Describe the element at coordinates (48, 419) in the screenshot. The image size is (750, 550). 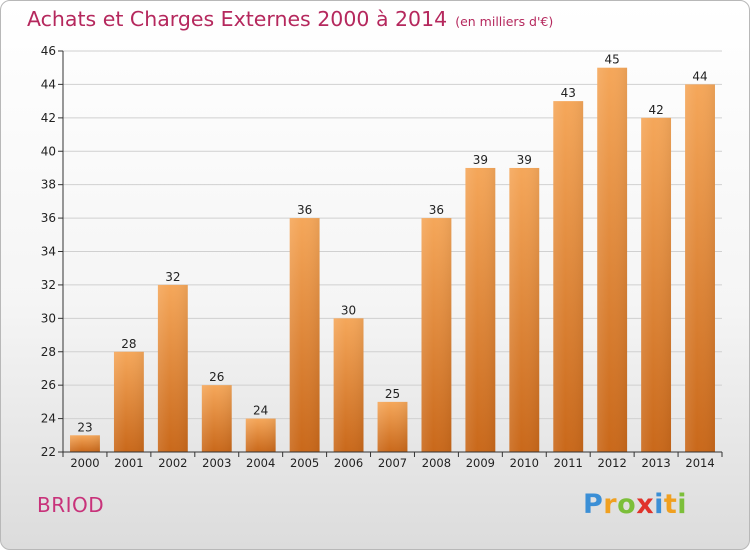
I see `y-tick-label: 24` at that location.